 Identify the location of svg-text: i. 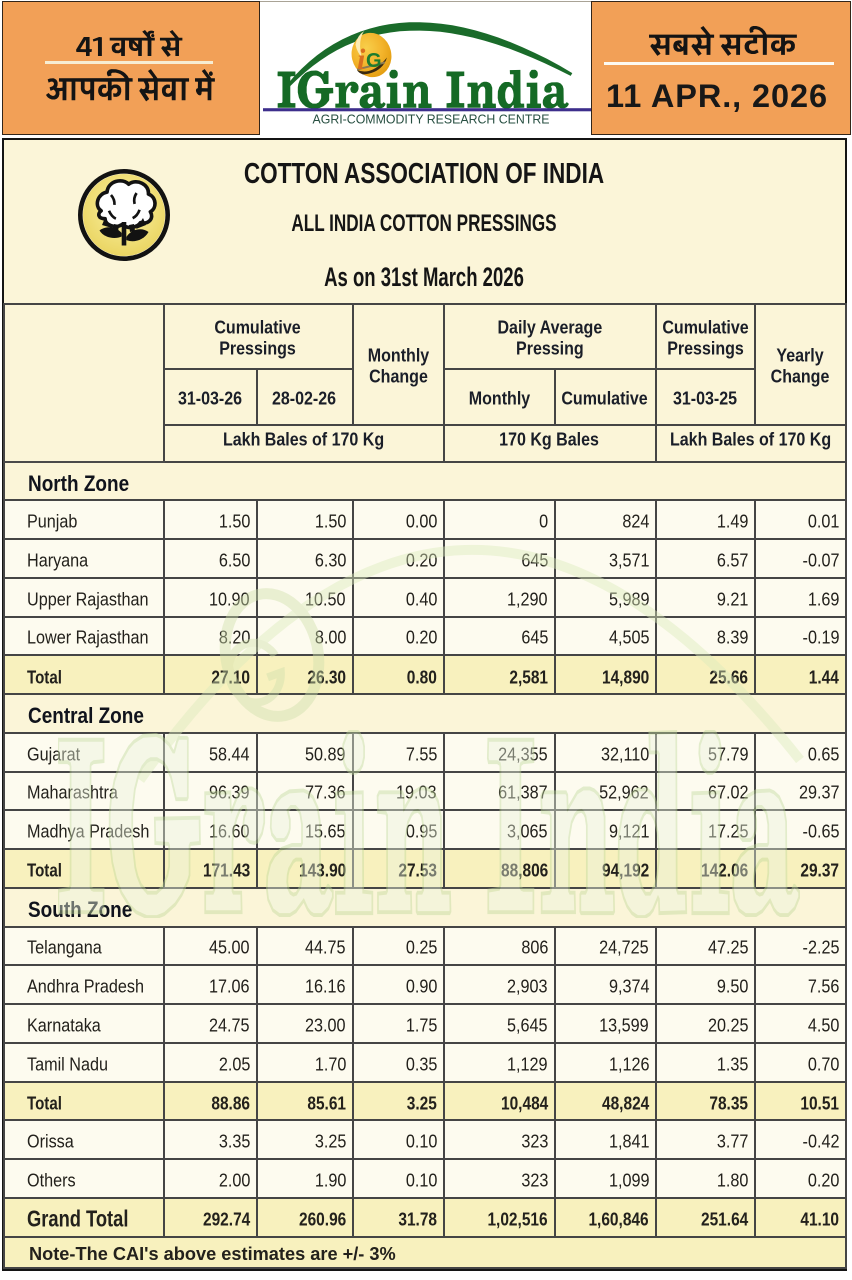
(361, 59).